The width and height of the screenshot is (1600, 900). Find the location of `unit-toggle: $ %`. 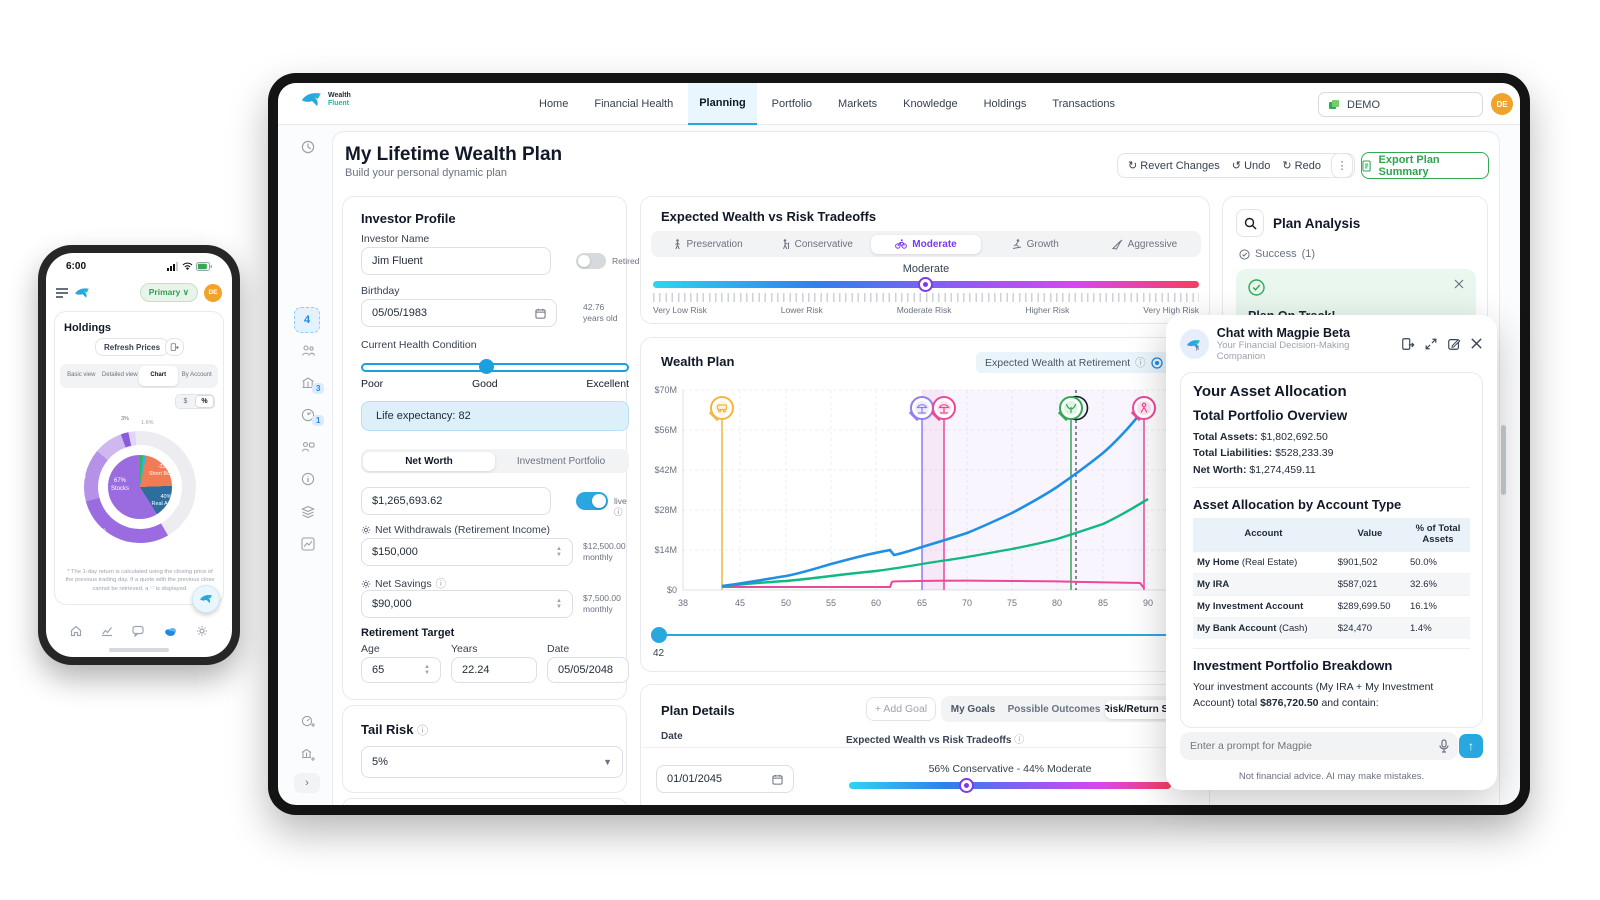

unit-toggle: $ % is located at coordinates (195, 401).